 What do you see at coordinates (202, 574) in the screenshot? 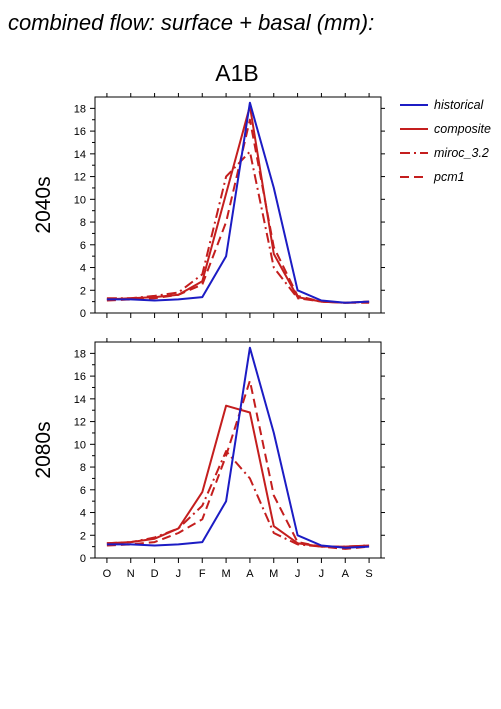
I see `x-tick-label: F` at bounding box center [202, 574].